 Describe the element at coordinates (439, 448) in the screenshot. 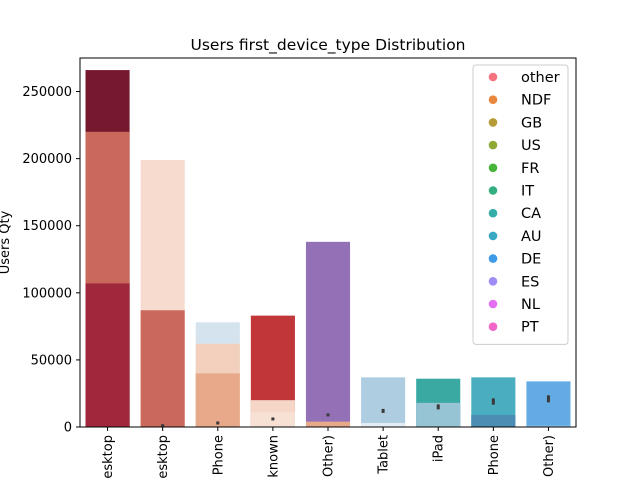

I see `x-tick-label-6: iPad` at that location.